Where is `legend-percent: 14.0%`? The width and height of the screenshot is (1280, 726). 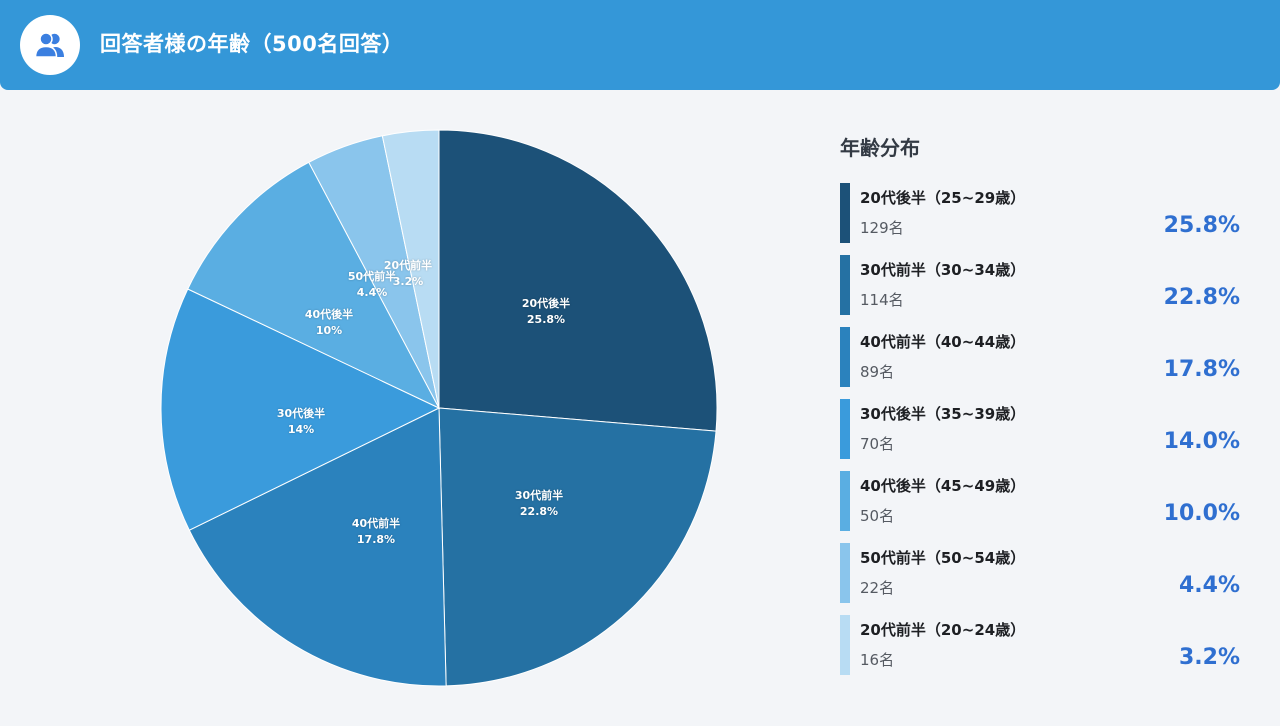
legend-percent: 14.0% is located at coordinates (1201, 441).